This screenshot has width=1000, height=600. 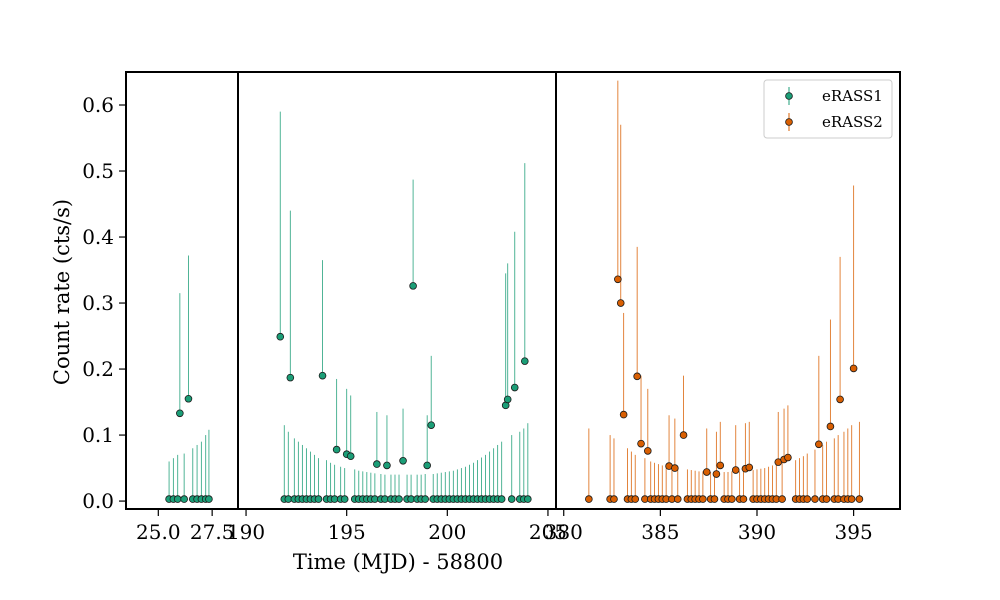 I want to click on x-tick-label: 395, so click(x=854, y=532).